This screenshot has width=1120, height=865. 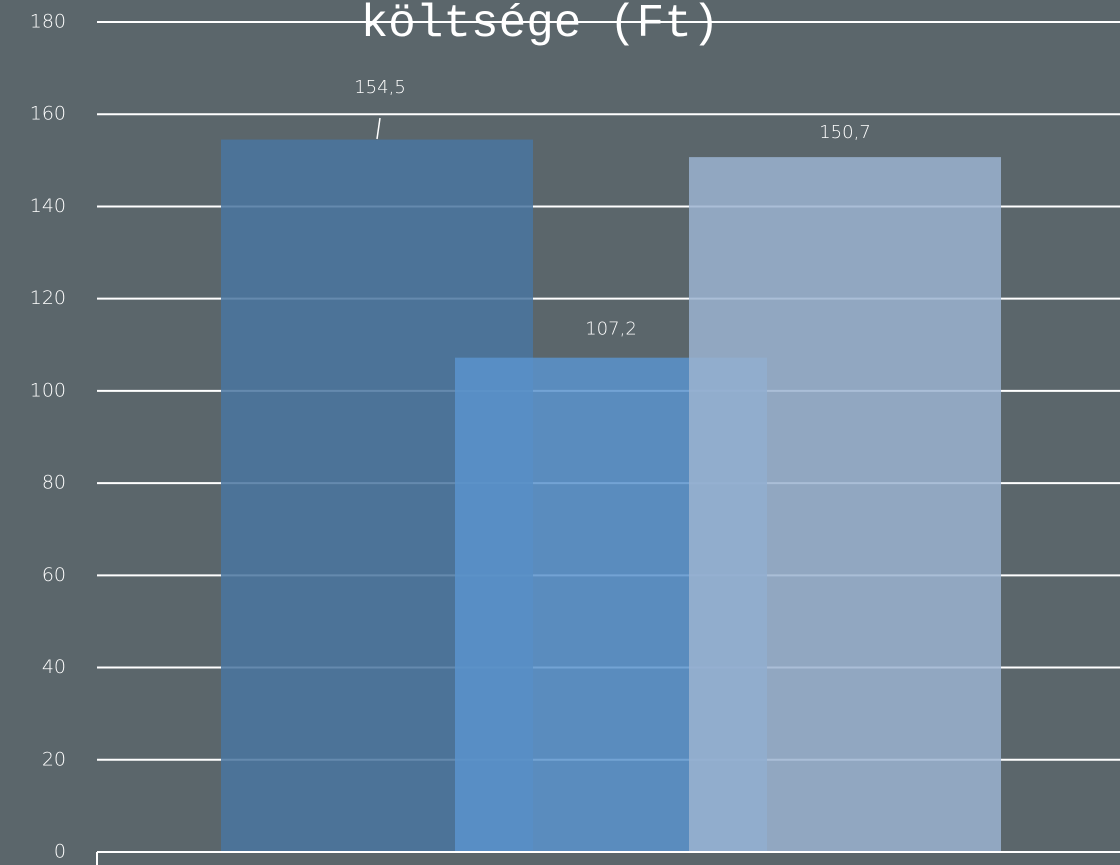 What do you see at coordinates (54, 759) in the screenshot?
I see `y-tick-label: 20` at bounding box center [54, 759].